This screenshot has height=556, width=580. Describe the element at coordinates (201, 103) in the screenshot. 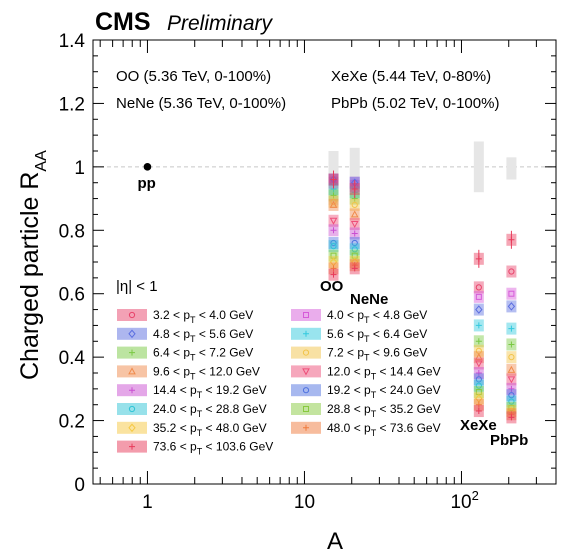

I see `system-description: NeNe (5.36 TeV, 0-100%)` at that location.